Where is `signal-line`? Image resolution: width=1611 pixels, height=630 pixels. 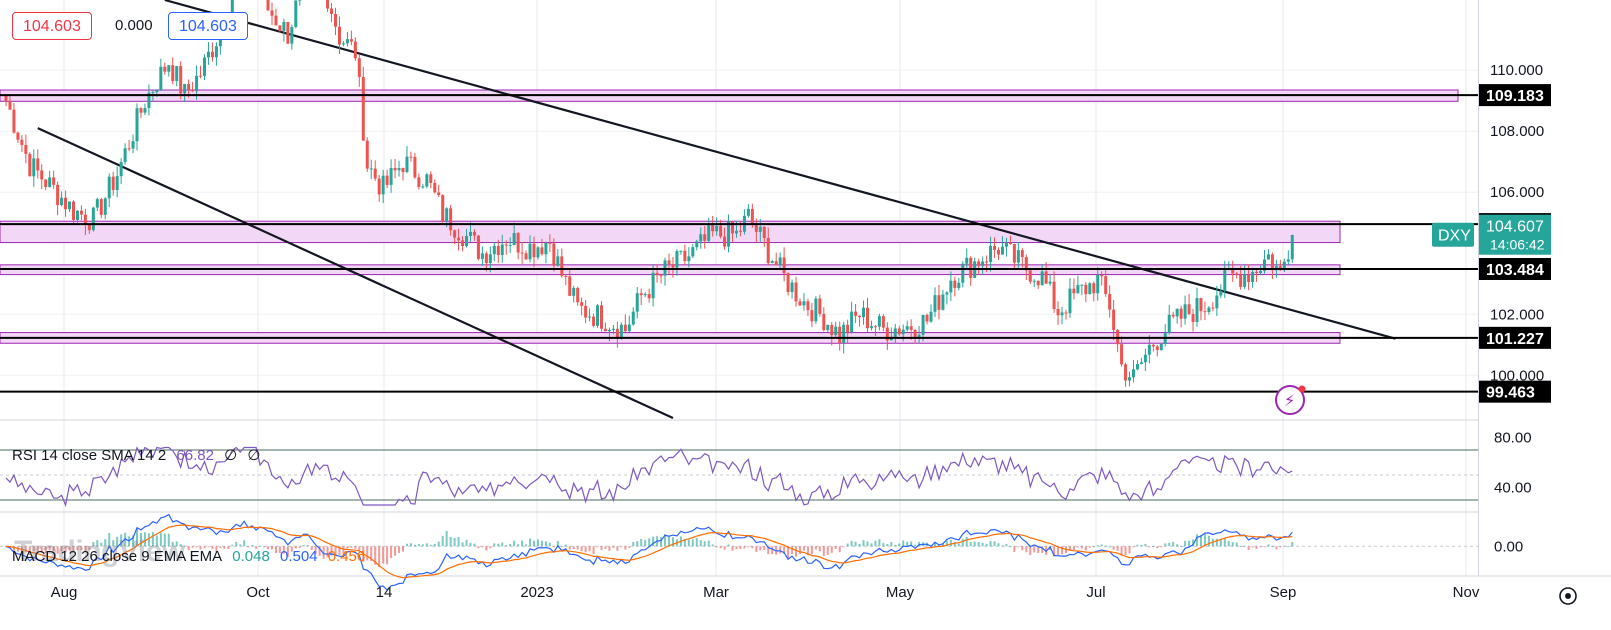 signal-line is located at coordinates (649, 551).